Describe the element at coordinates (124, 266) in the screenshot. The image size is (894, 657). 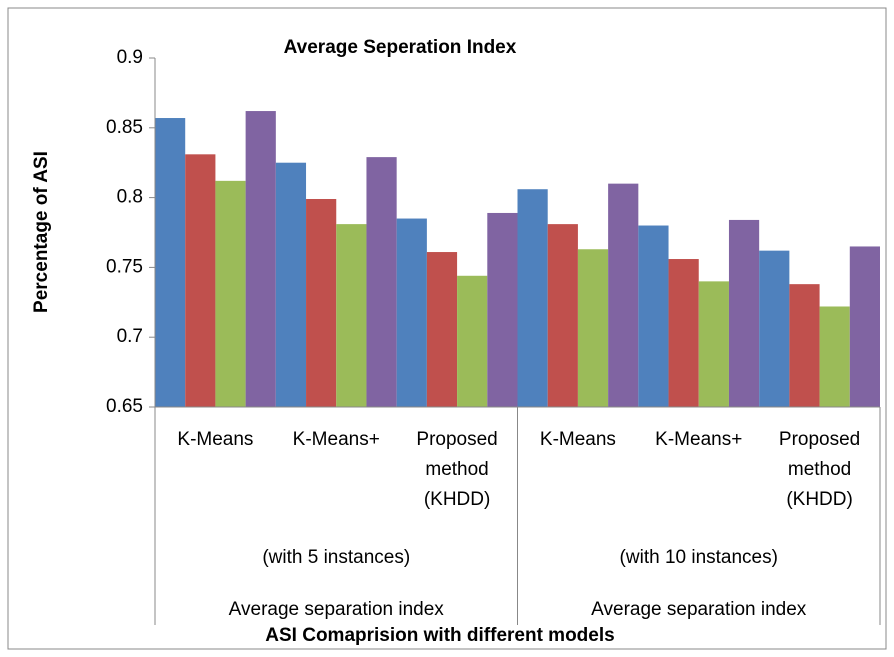
I see `y-tick-label: 0.75` at that location.